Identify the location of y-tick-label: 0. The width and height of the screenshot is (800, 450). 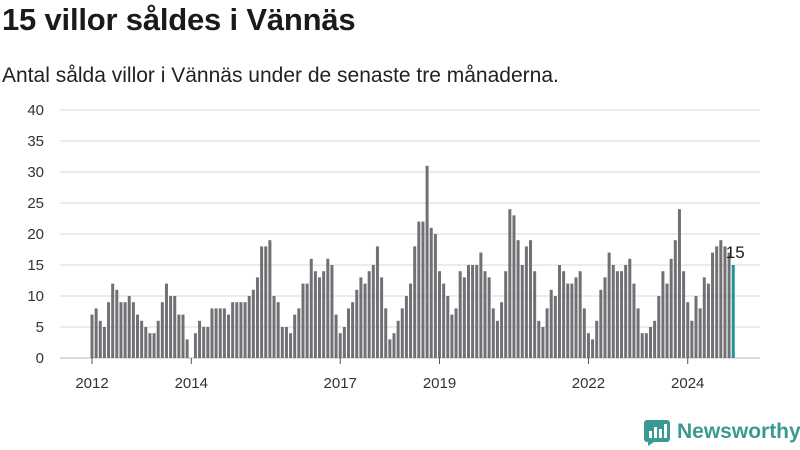
(40, 358).